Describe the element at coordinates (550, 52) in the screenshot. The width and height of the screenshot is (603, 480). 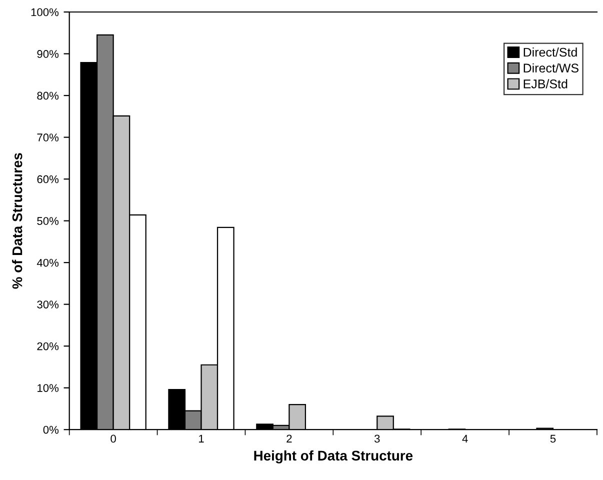
I see `legend-label: Direct/Std` at that location.